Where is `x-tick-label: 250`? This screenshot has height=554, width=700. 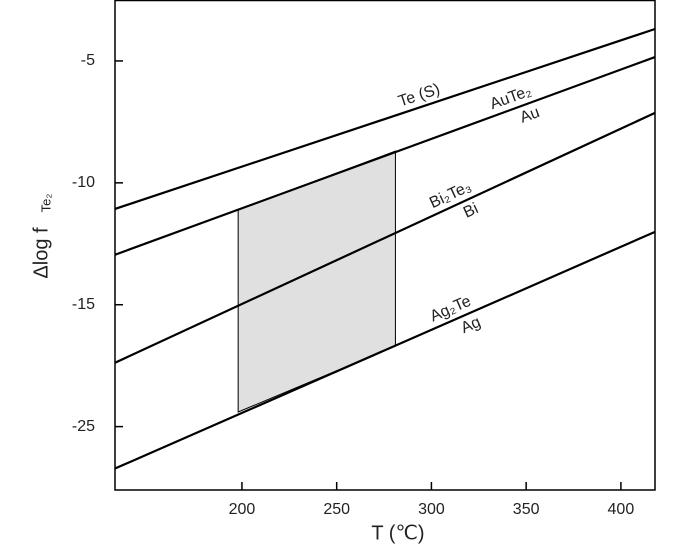
x-tick-label: 250 is located at coordinates (336, 509).